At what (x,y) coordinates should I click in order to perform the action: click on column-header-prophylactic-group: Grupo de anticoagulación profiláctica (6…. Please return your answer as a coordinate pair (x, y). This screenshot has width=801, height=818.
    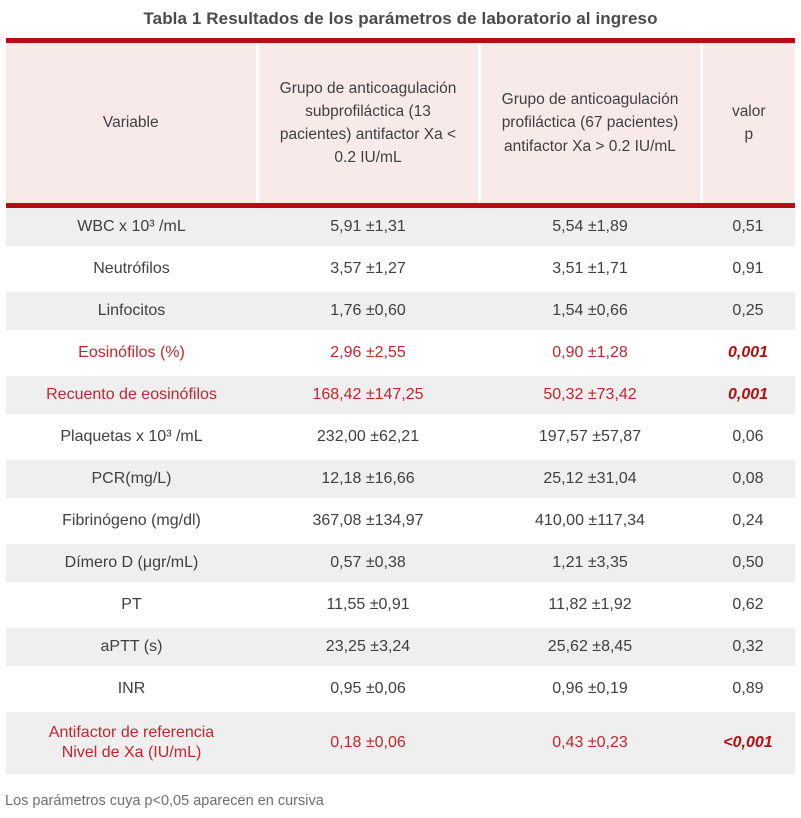
    Looking at the image, I should click on (589, 123).